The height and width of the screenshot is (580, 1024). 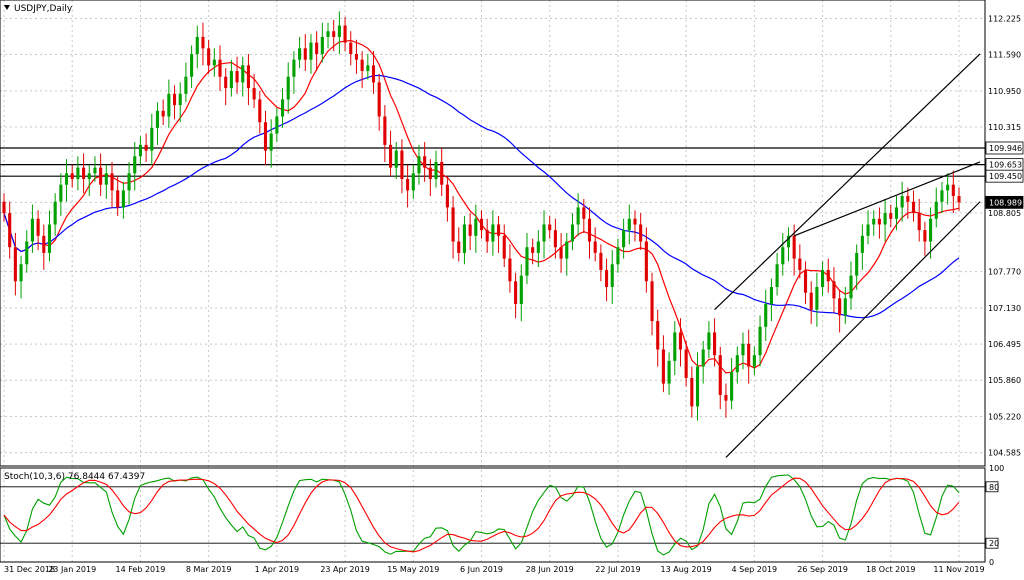 I want to click on stoch-tick-label: 80, so click(x=994, y=487).